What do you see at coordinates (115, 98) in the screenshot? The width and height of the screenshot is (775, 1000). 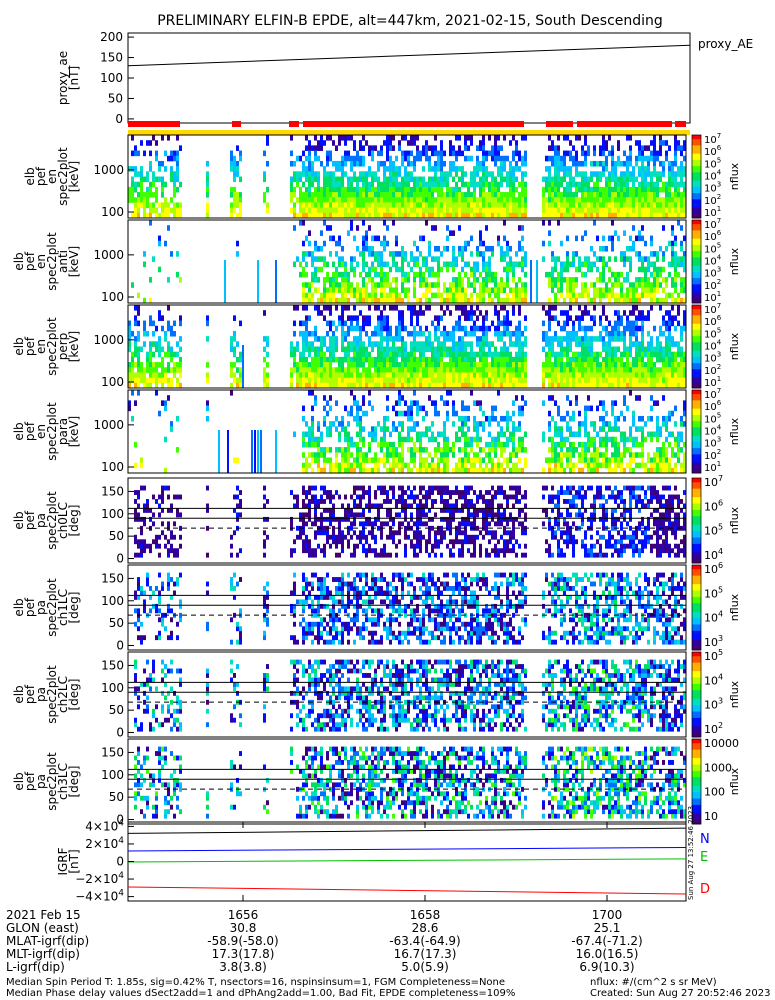 I see `proxy-ae-ytick: 50` at bounding box center [115, 98].